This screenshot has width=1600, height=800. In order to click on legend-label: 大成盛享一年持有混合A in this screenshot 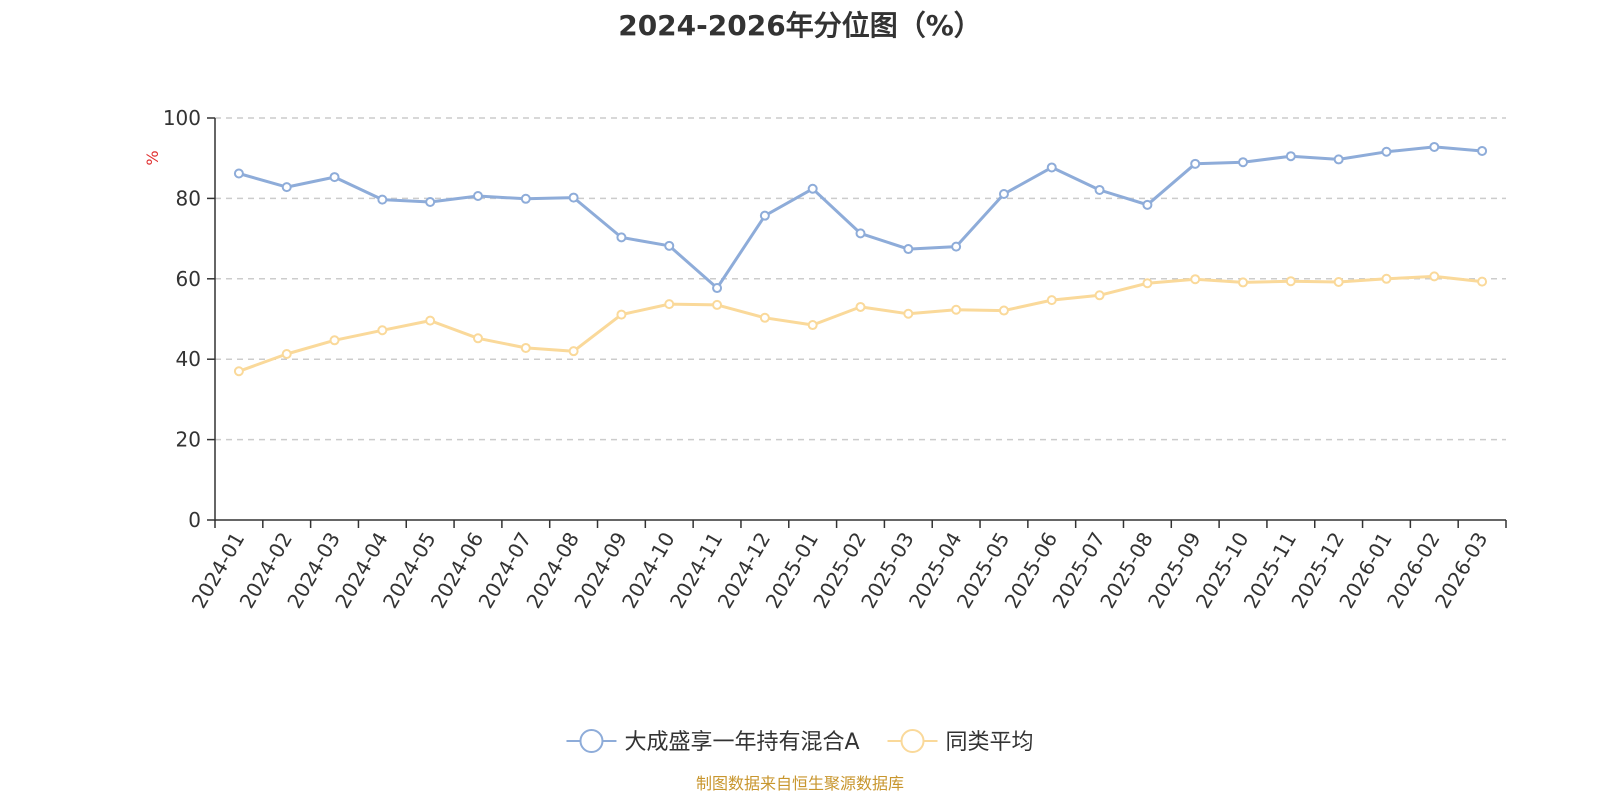, I will do `click(741, 742)`.